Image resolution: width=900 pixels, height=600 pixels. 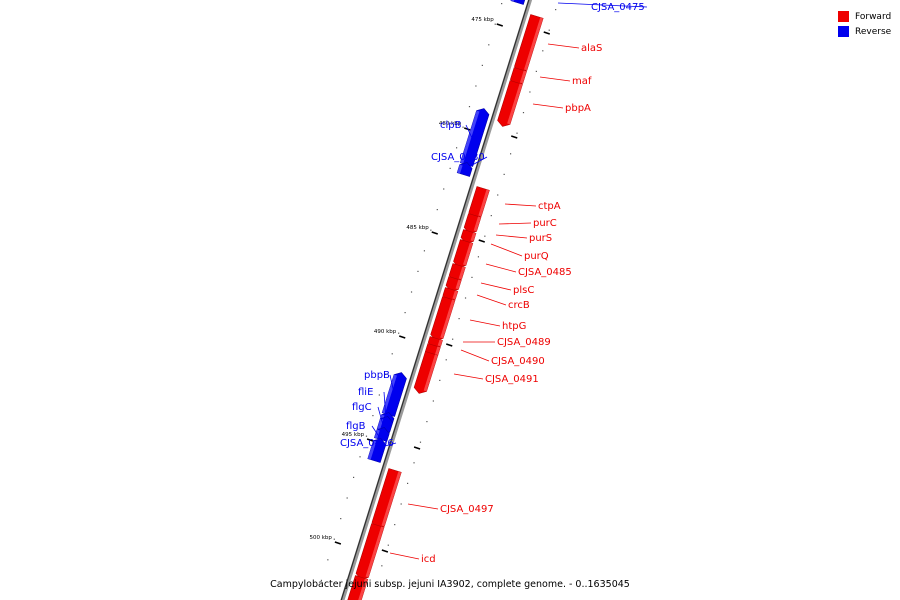 What do you see at coordinates (864, 31) in the screenshot?
I see `legend-reverse: Reverse` at bounding box center [864, 31].